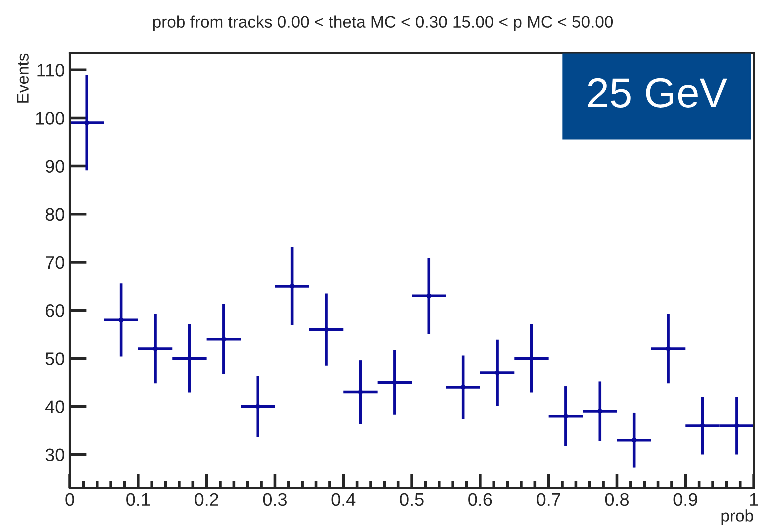  I want to click on x-tick-label: 0.6, so click(480, 499).